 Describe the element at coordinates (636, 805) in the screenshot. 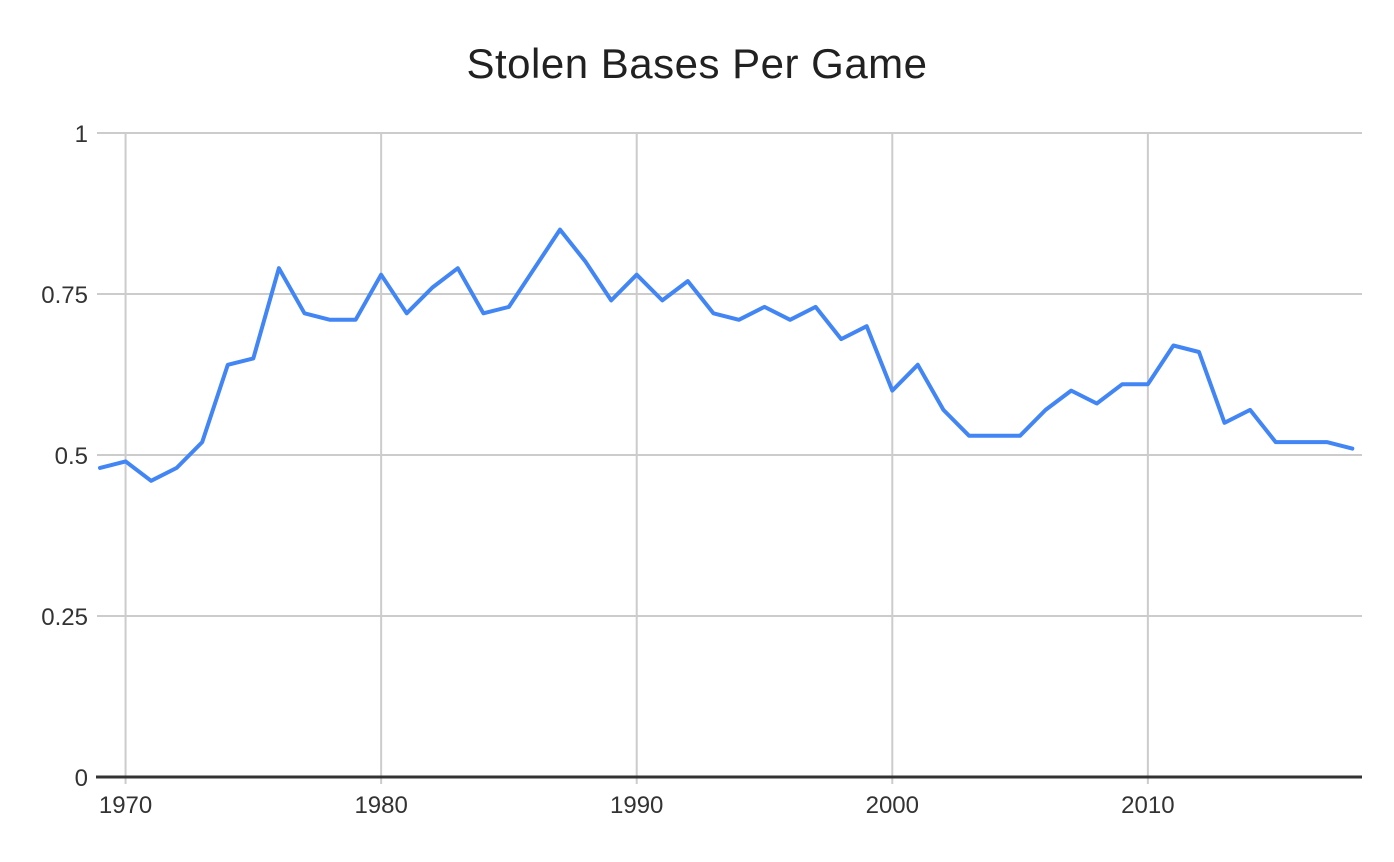

I see `x-axis-tick-label: 1990` at that location.